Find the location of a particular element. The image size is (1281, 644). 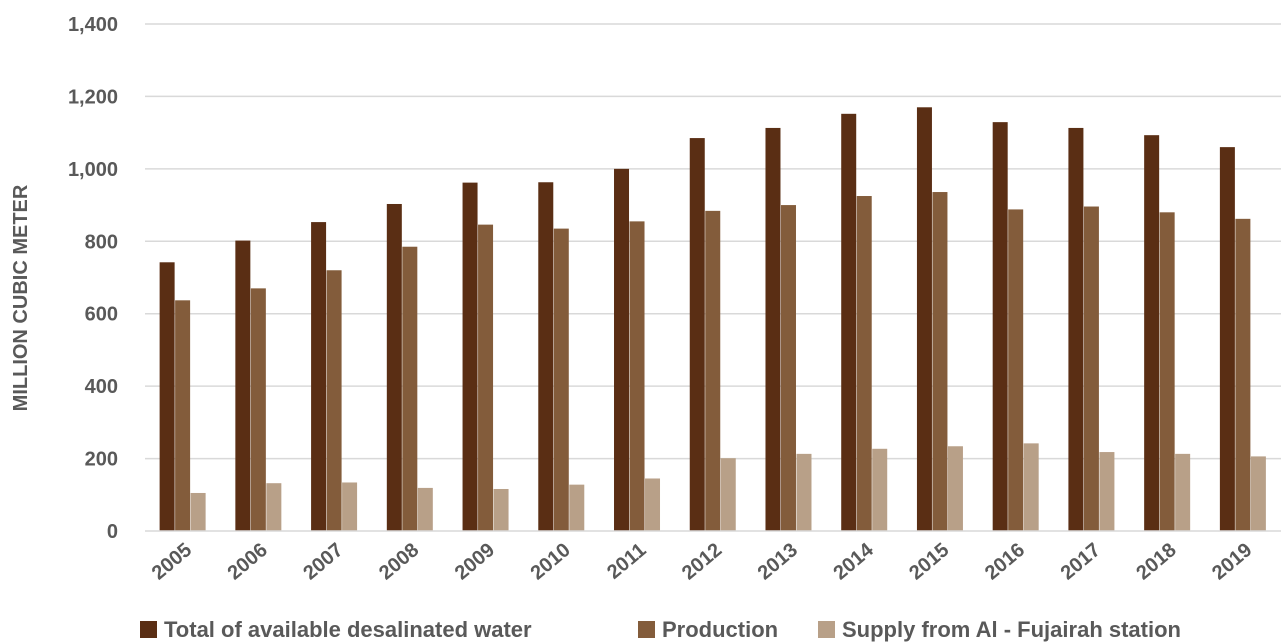

y-axis-title: MILLION CUBIC METER is located at coordinates (21, 297).